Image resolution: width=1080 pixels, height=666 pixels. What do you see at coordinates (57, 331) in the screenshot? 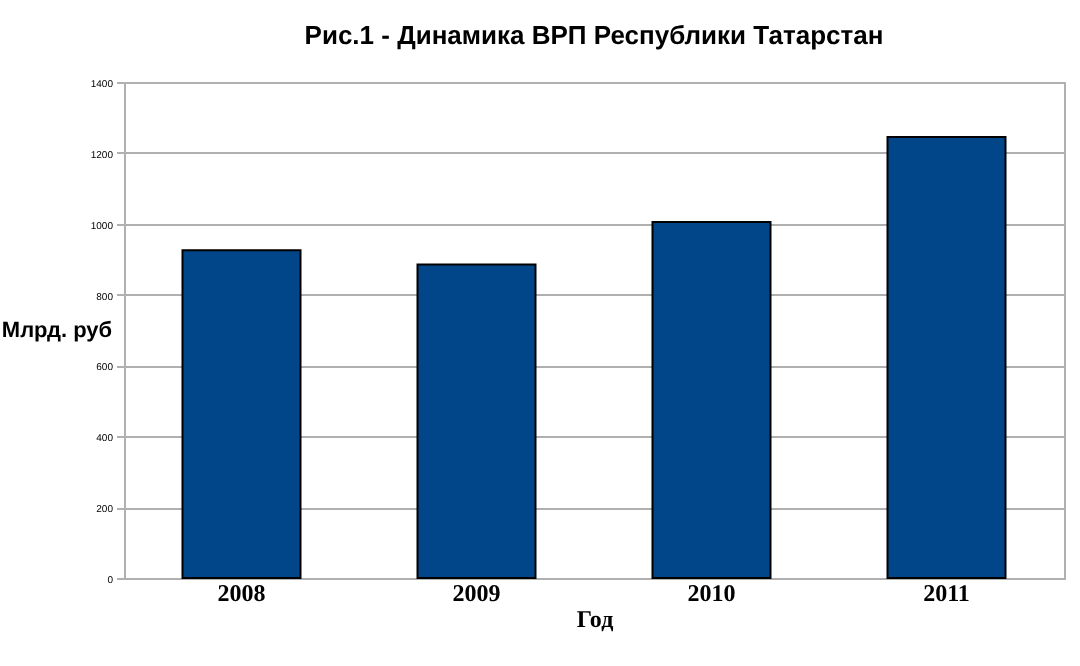
I see `y-axis-title: Млрд. руб` at bounding box center [57, 331].